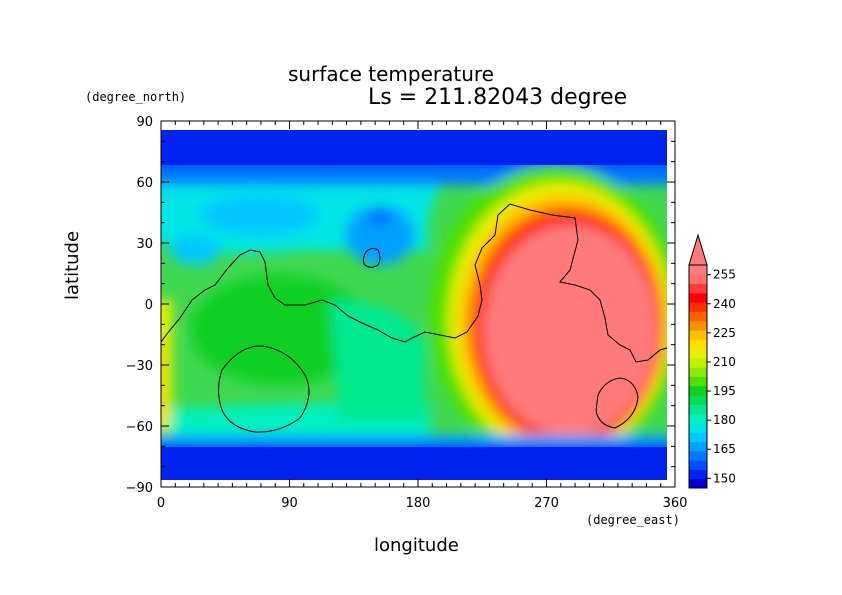 The width and height of the screenshot is (842, 595). Describe the element at coordinates (633, 520) in the screenshot. I see `x-unit-label: (degree_east)` at that location.